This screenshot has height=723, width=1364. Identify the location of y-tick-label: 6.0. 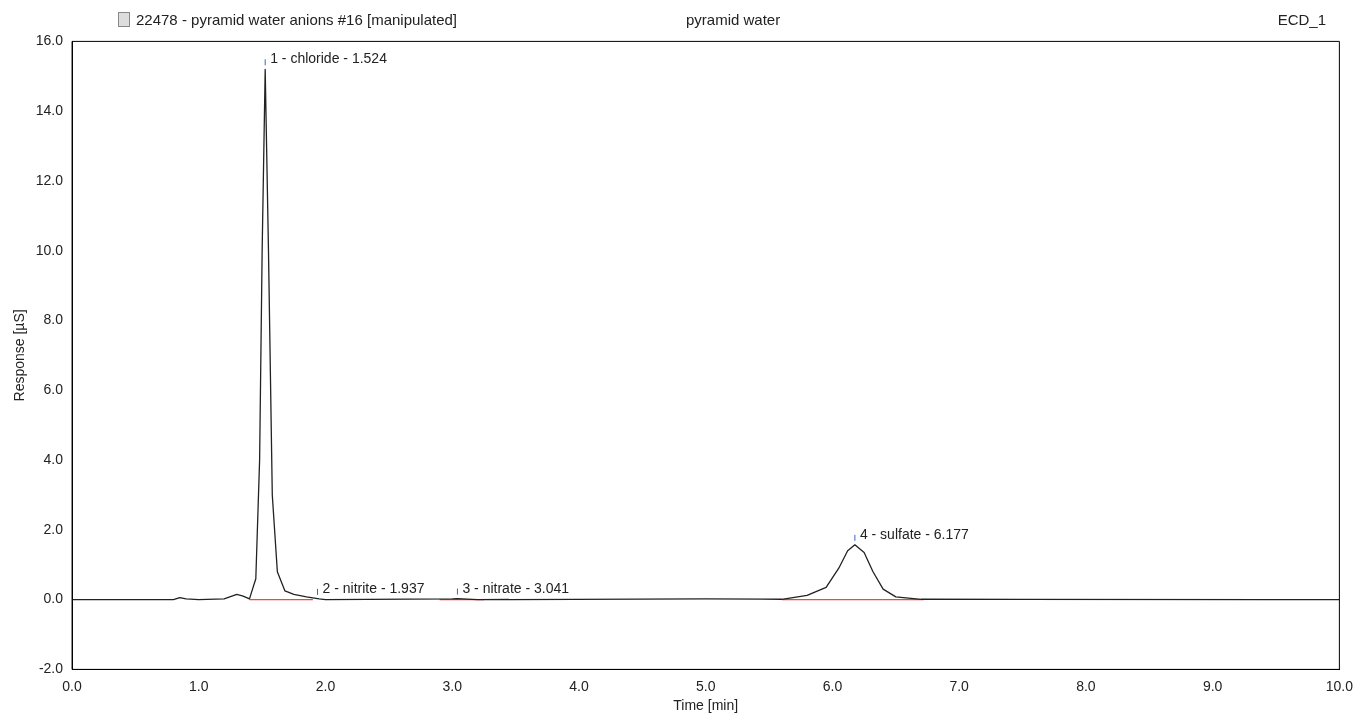
(53, 389).